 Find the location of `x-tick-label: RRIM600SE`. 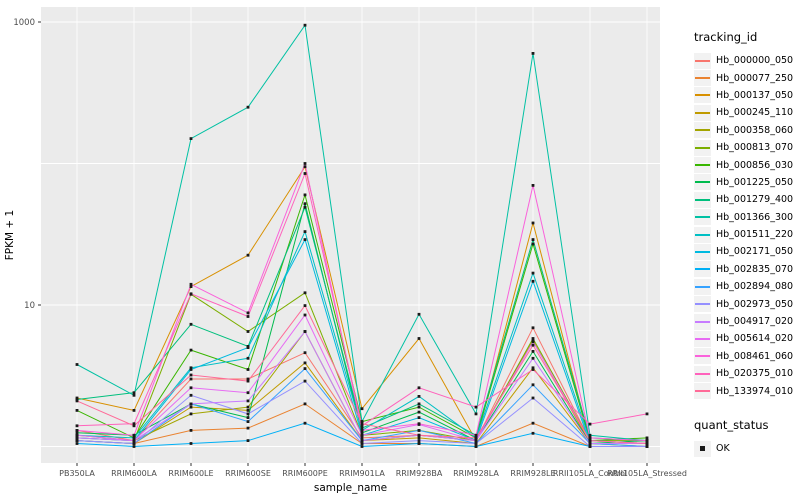

x-tick-label: RRIM600SE is located at coordinates (248, 473).